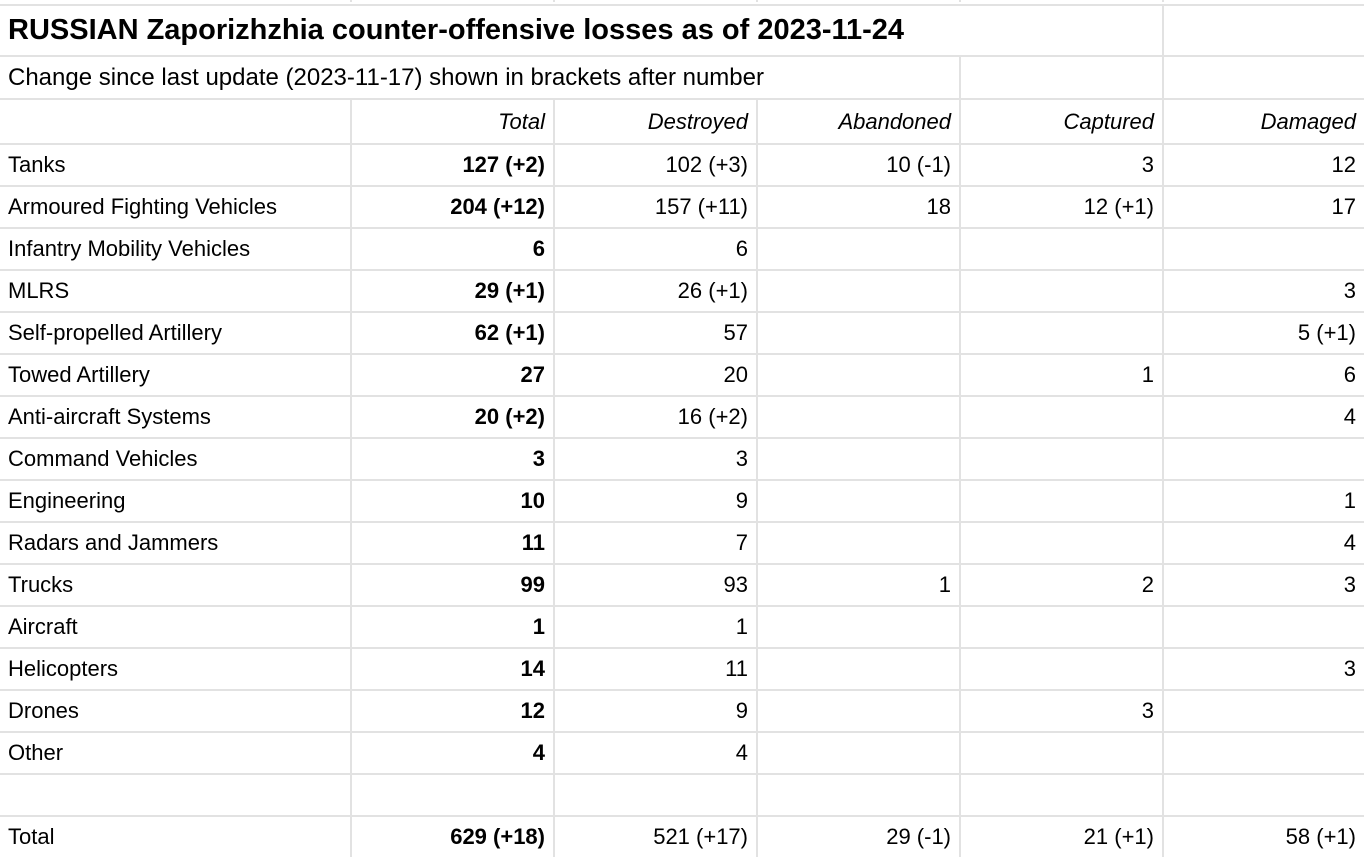 The image size is (1364, 857). I want to click on total-cell: 14, so click(453, 669).